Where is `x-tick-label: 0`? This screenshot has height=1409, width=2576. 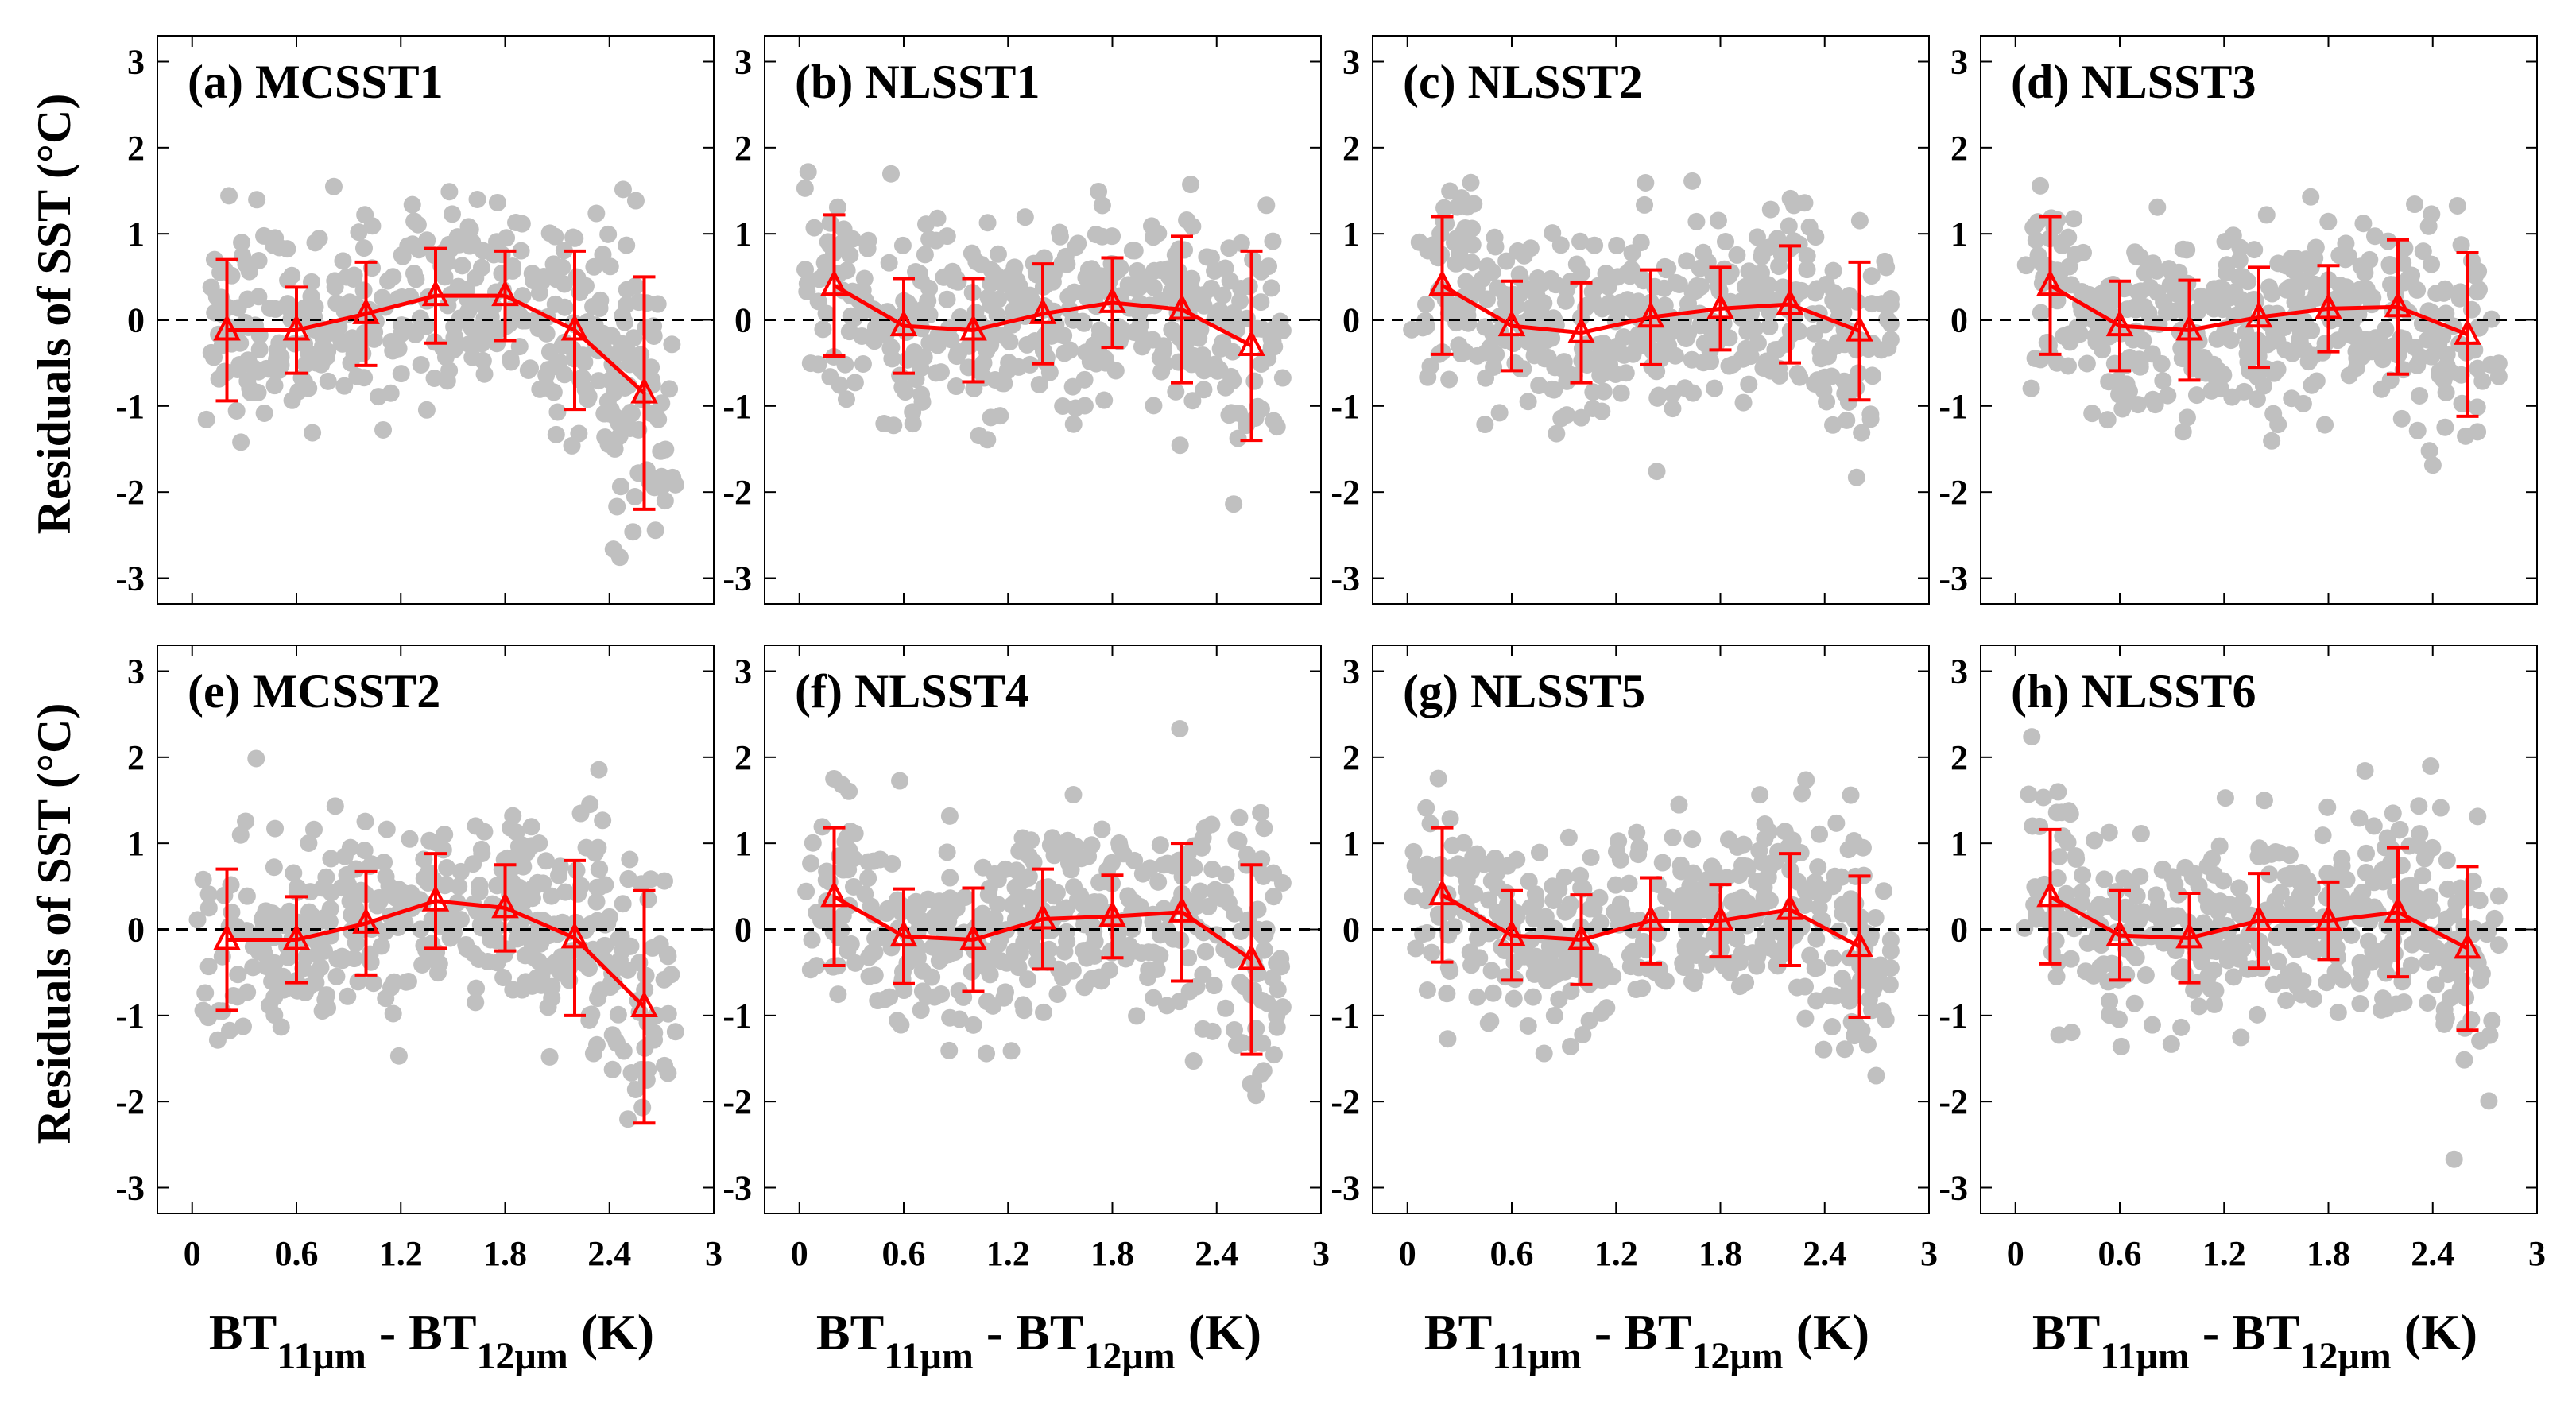
x-tick-label: 0 is located at coordinates (2015, 1254).